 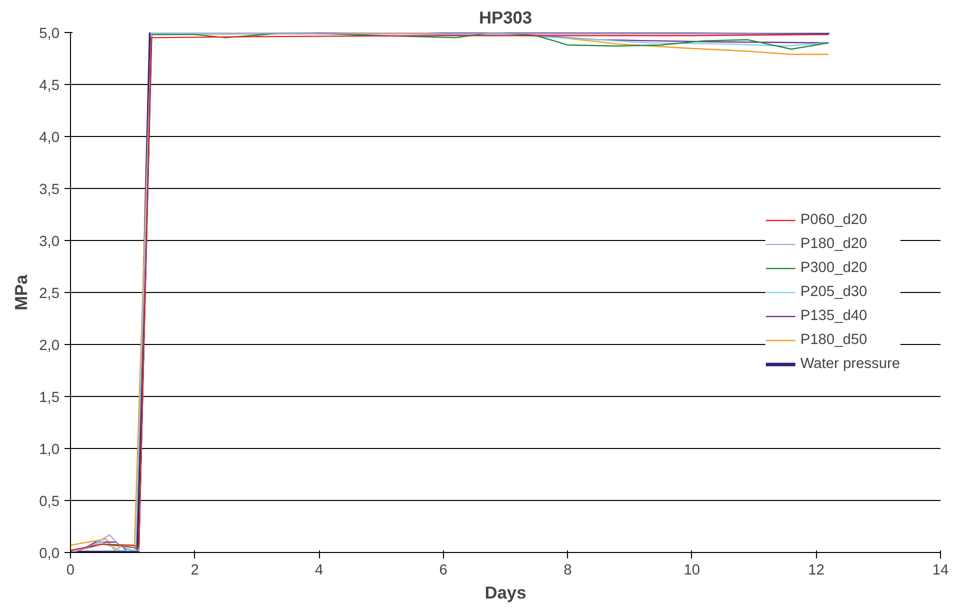 I want to click on chart-title: HP303, so click(x=505, y=18).